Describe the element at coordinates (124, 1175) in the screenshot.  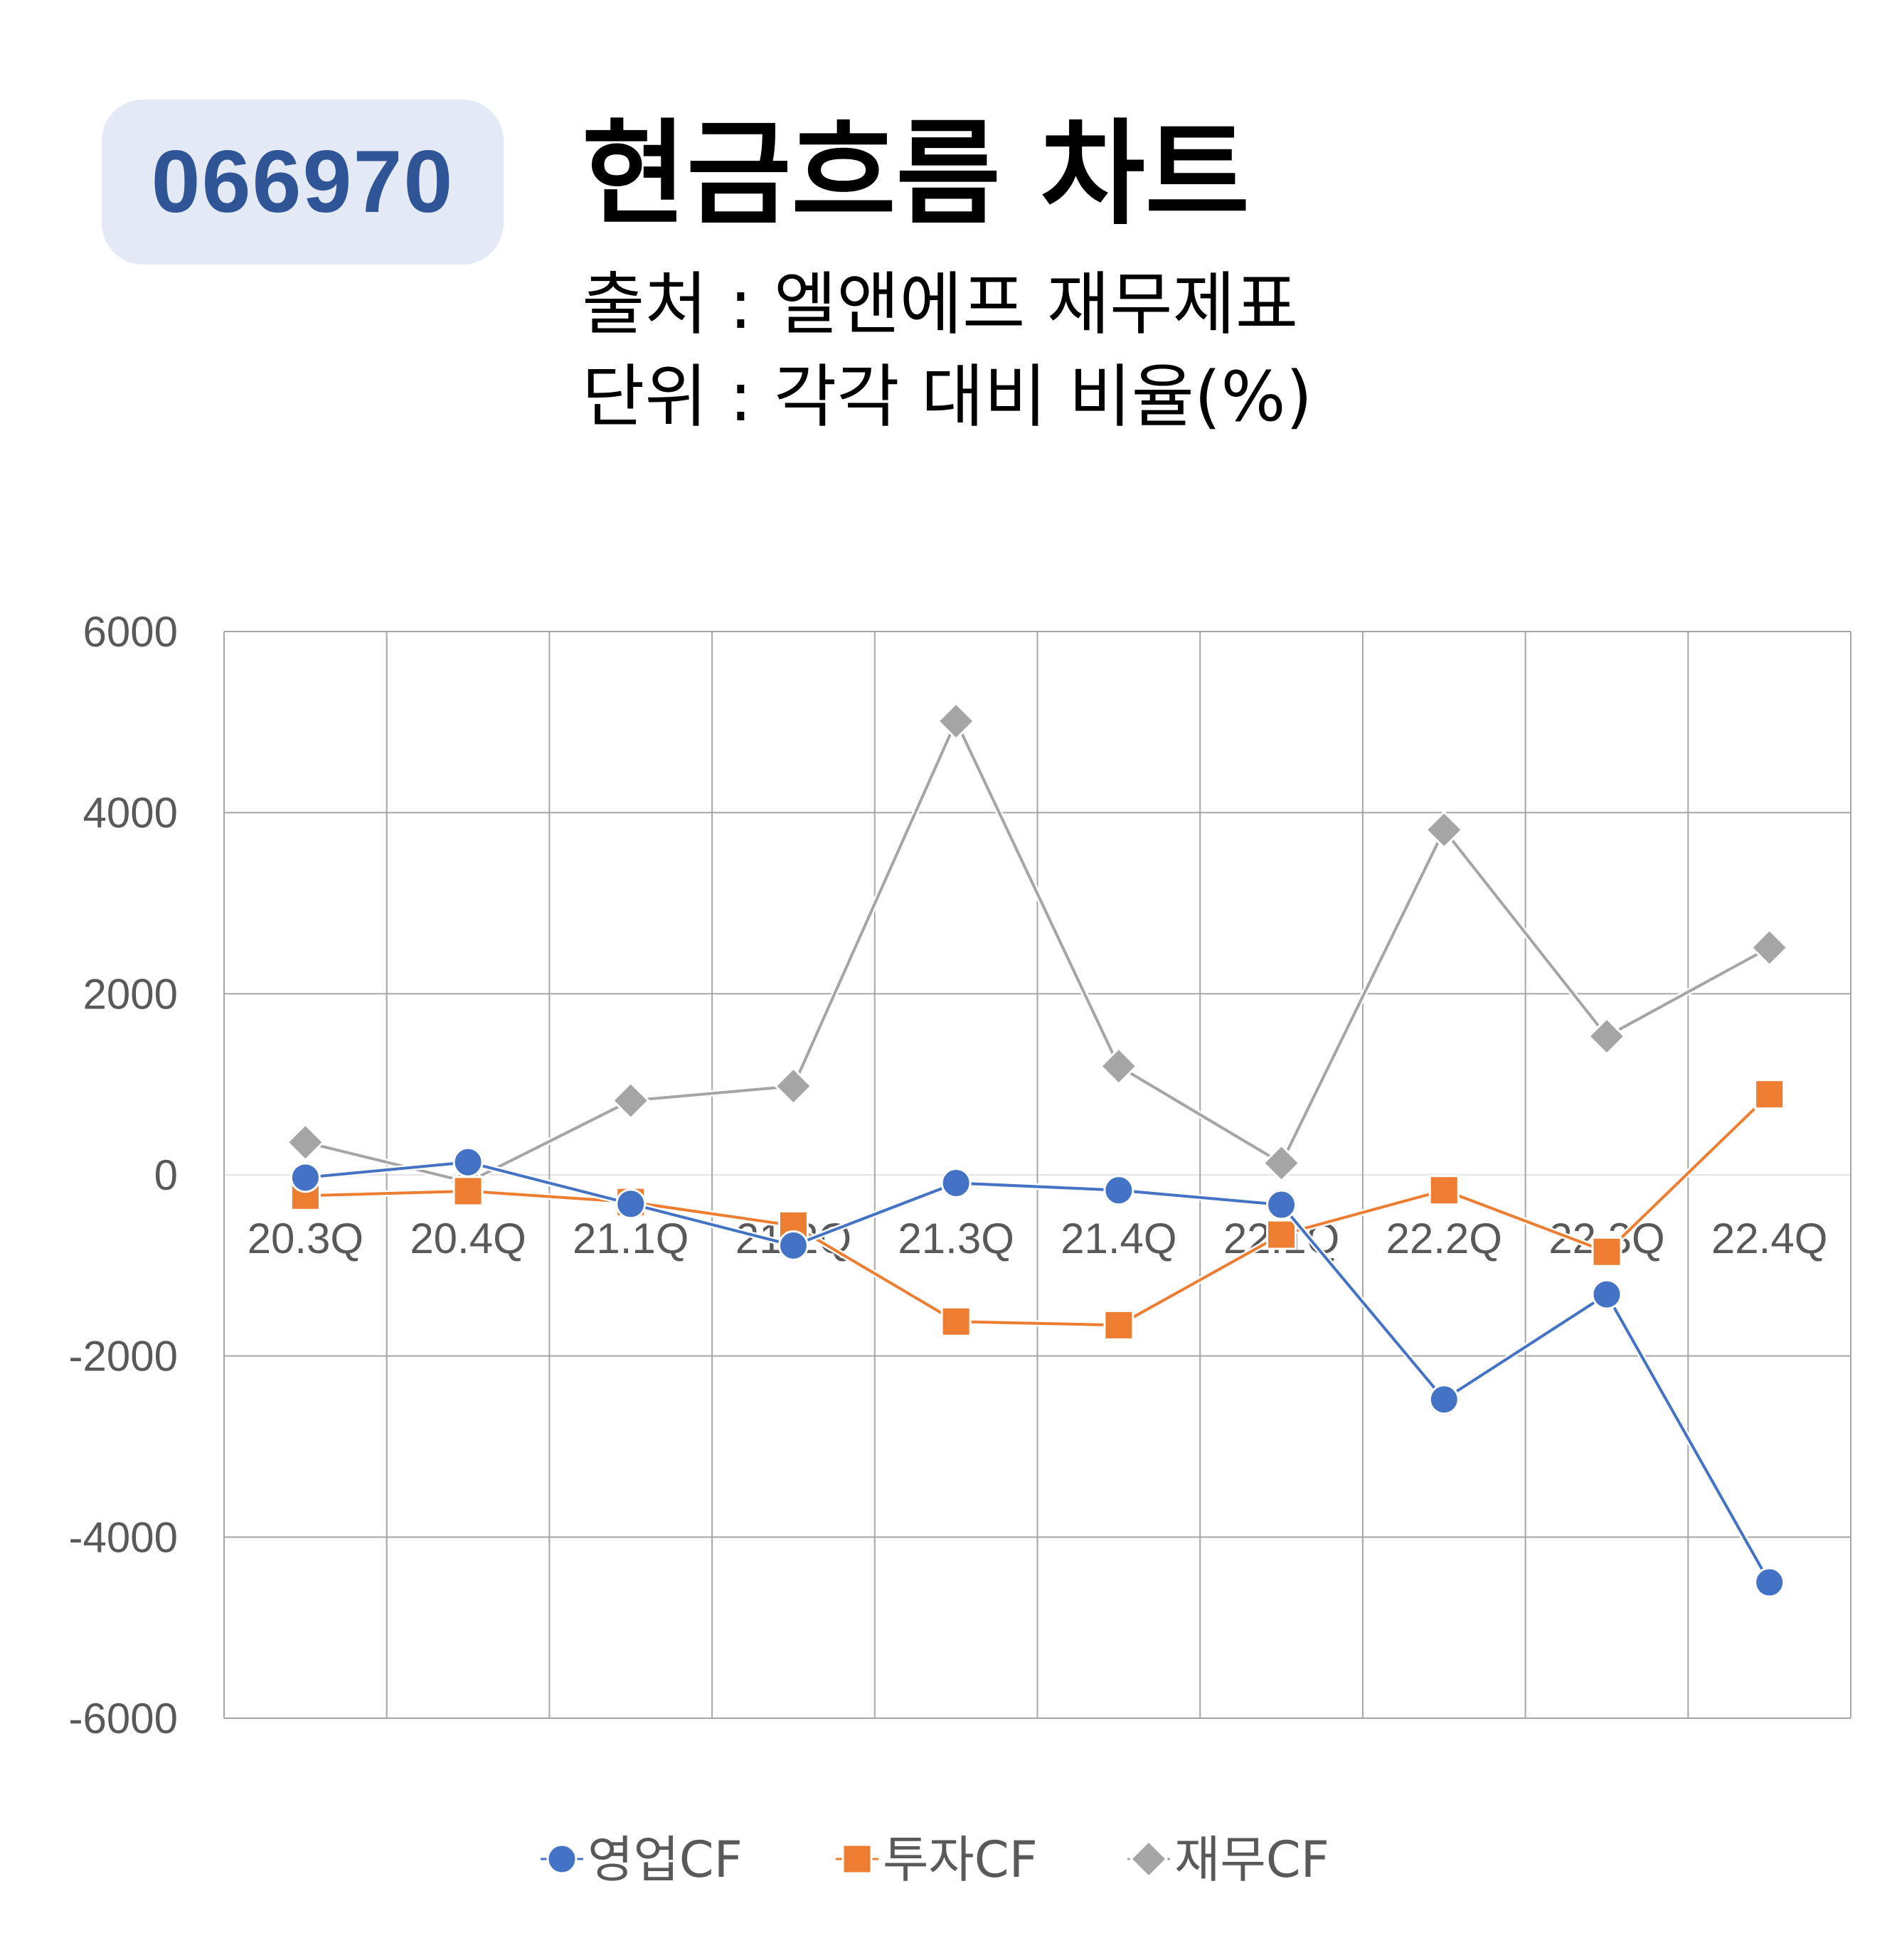
I see `y-axis-ticks: 6000 4000 2000 0 -2000 -4000 -6000` at that location.